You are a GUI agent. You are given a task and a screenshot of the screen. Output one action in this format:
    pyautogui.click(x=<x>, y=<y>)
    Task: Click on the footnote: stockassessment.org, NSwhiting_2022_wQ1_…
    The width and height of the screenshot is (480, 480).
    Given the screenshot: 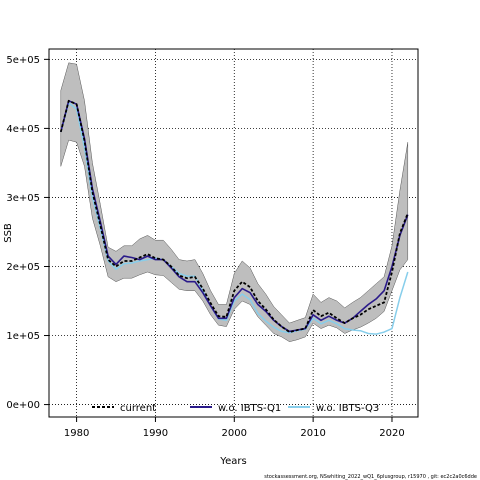 What is the action you would take?
    pyautogui.click(x=370, y=477)
    